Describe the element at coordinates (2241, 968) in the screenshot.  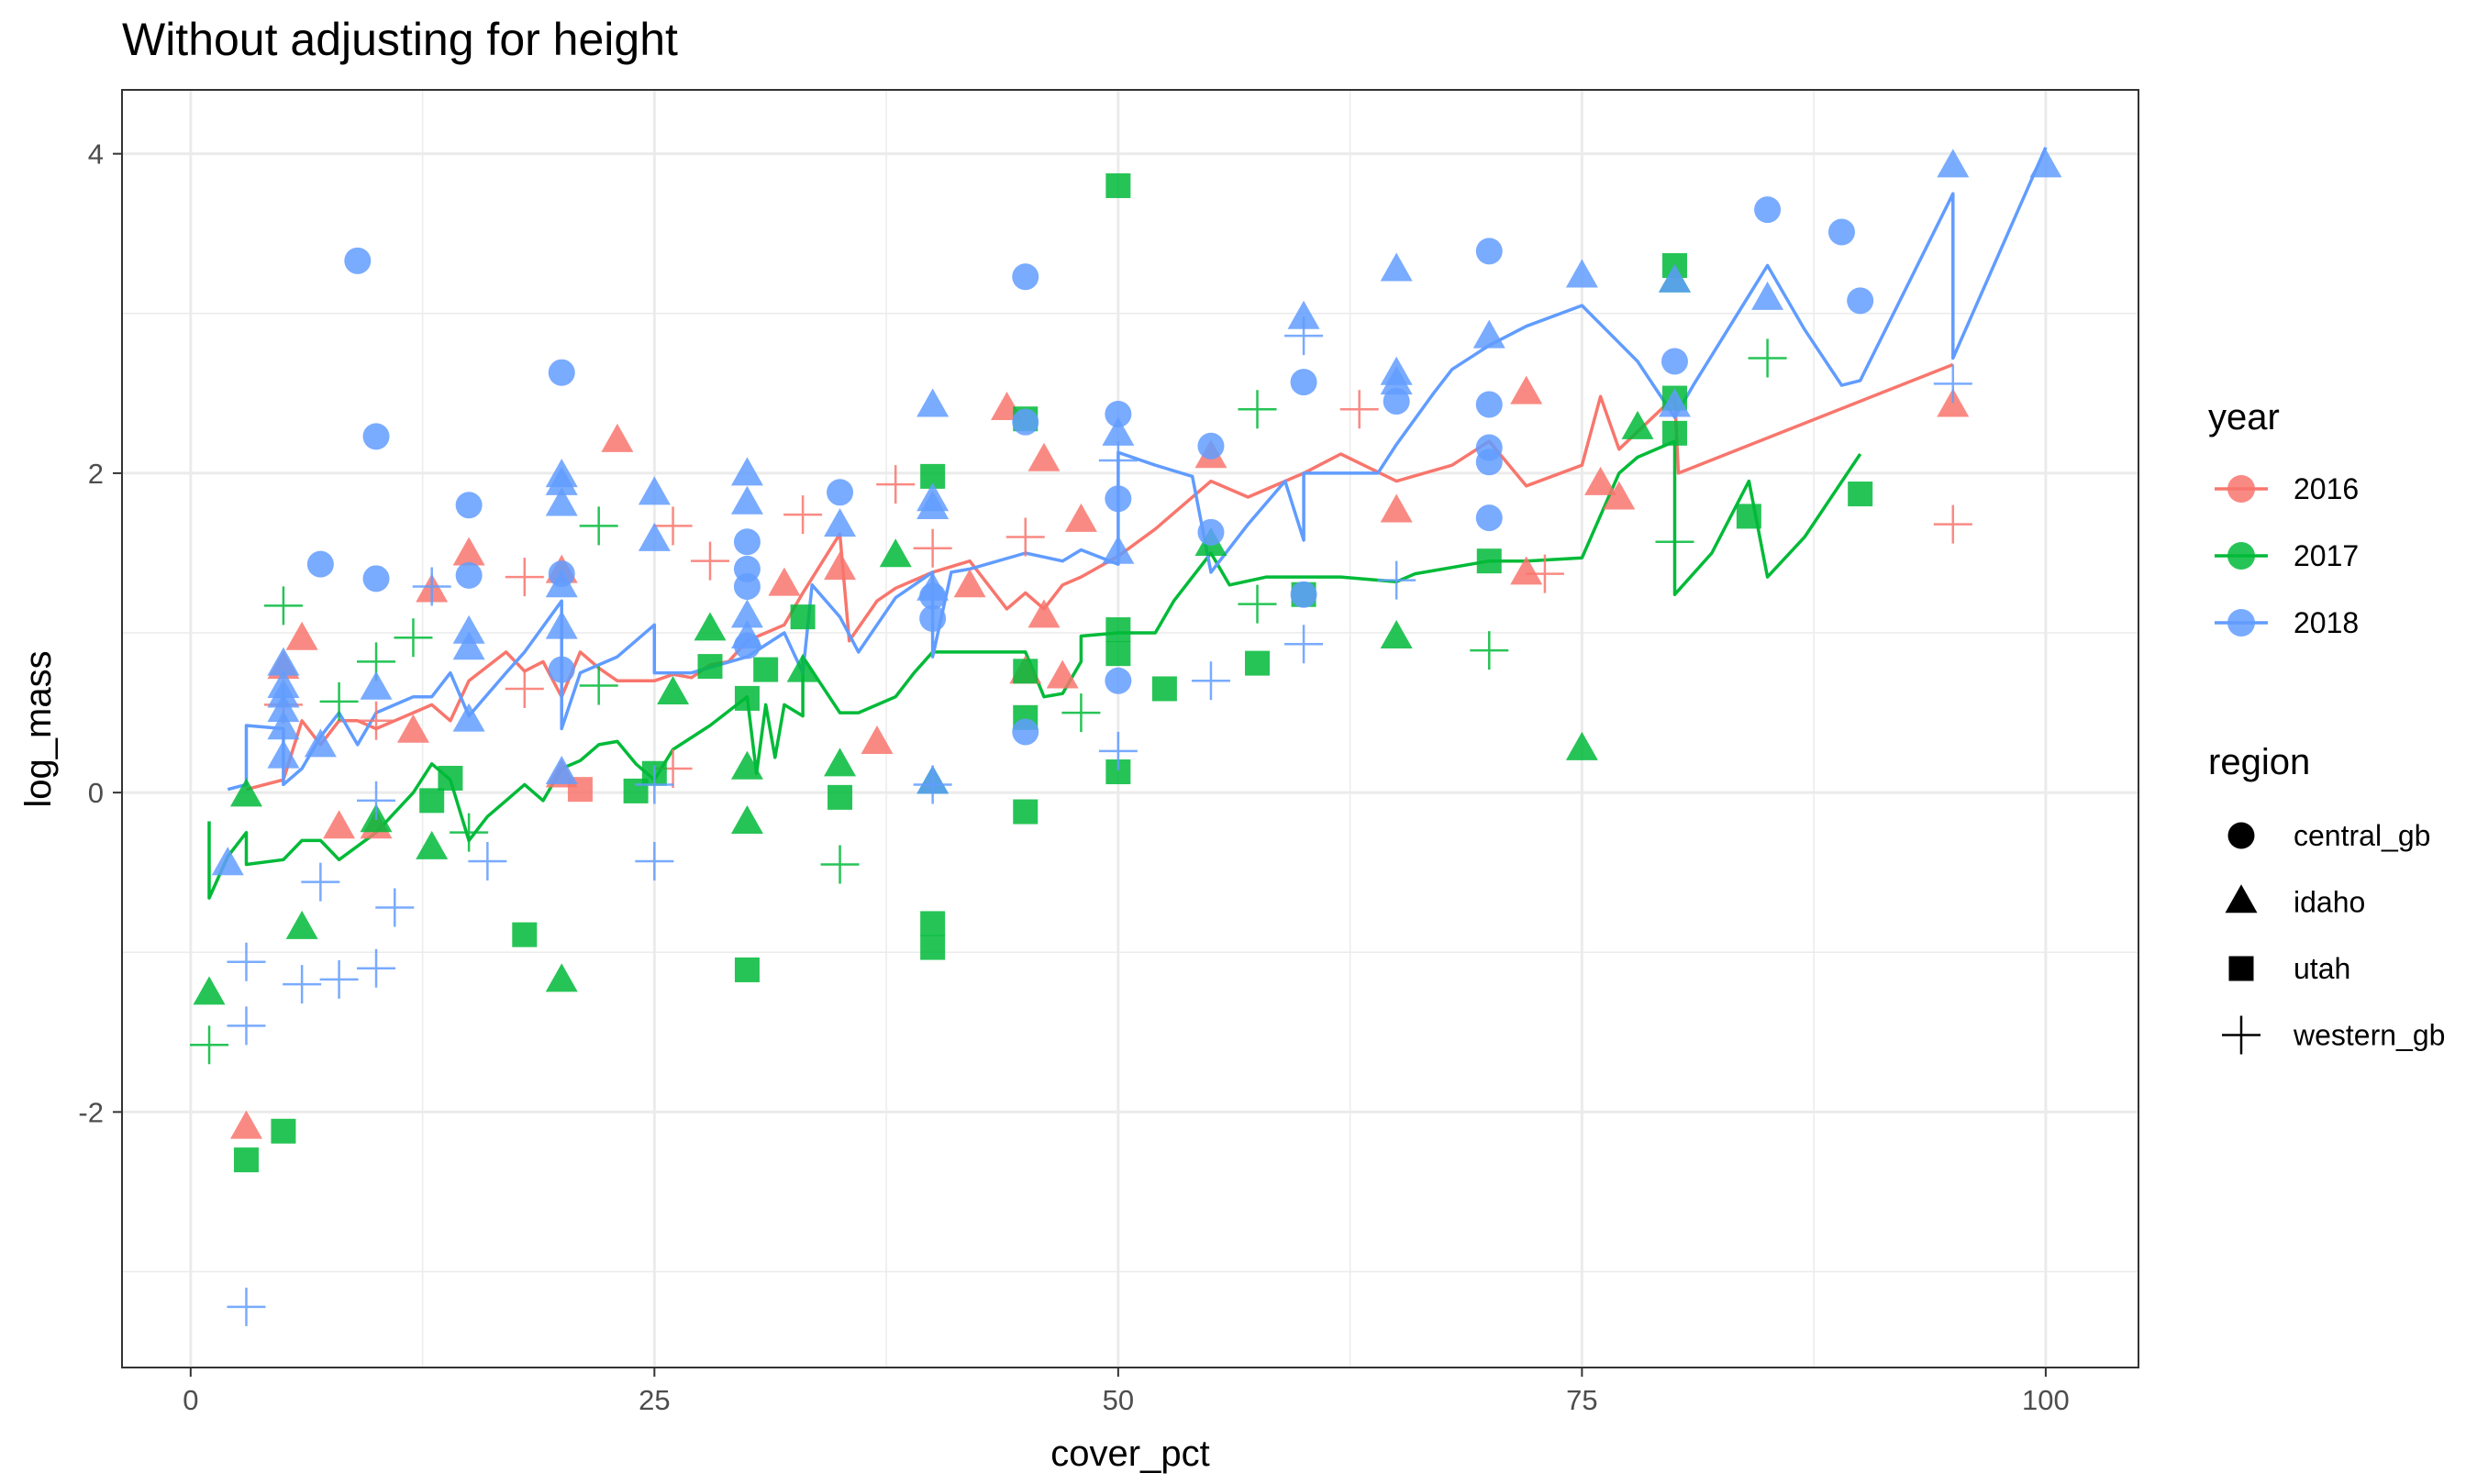
I see `legend-key-square` at that location.